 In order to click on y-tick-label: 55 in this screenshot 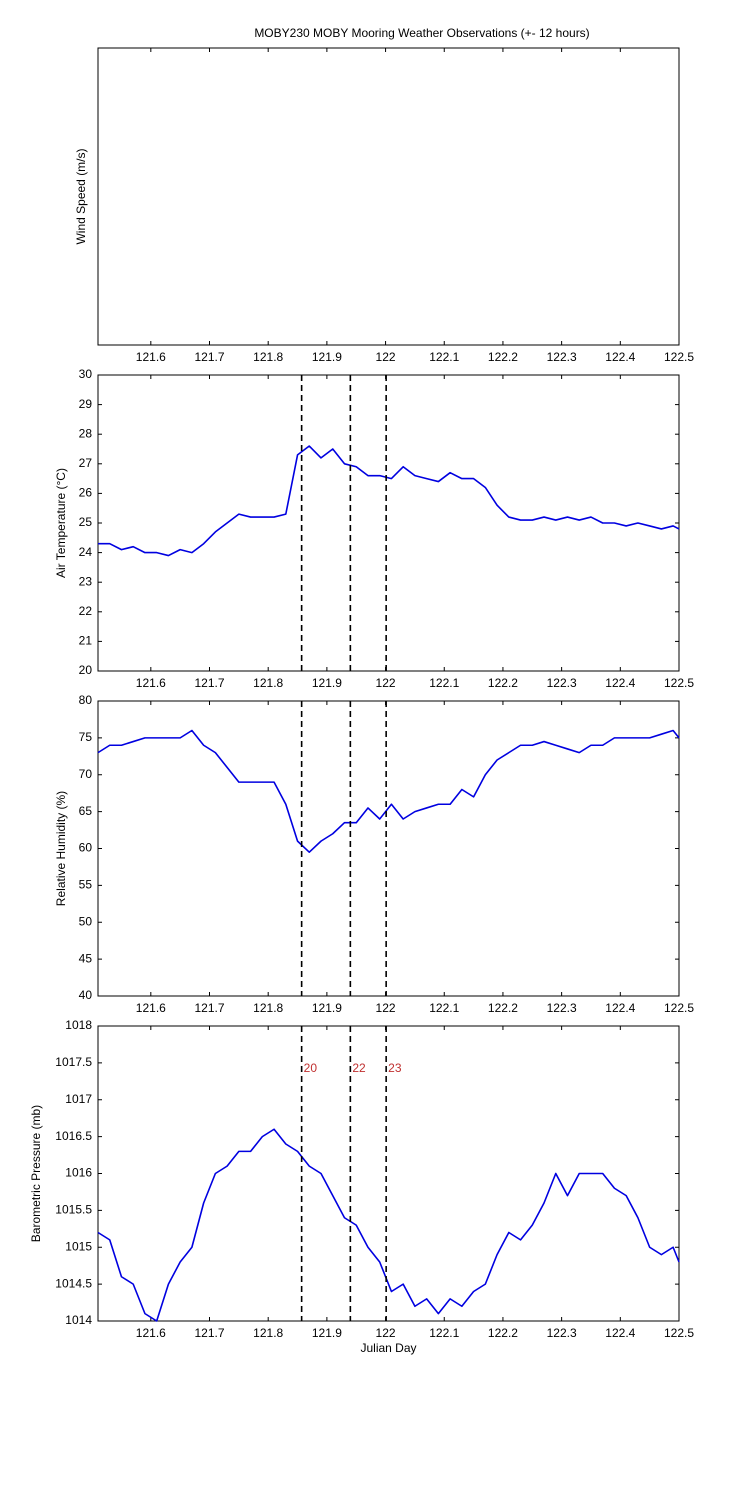, I will do `click(86, 885)`.